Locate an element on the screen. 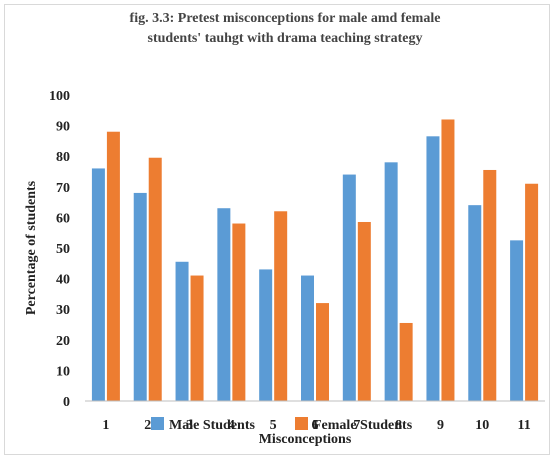 The width and height of the screenshot is (556, 465). x-tick-label: 7 is located at coordinates (356, 425).